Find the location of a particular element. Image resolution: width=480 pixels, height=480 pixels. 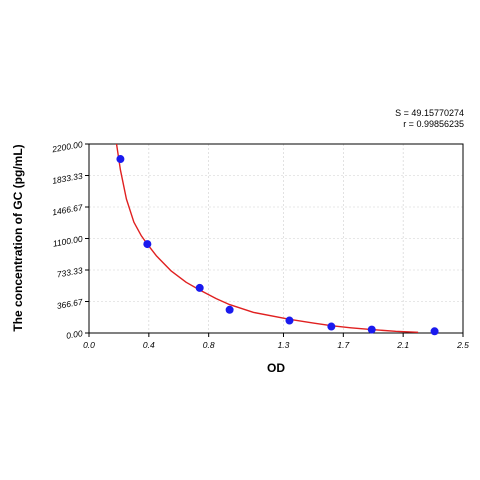

x-tick-label: 0.4 is located at coordinates (149, 345).